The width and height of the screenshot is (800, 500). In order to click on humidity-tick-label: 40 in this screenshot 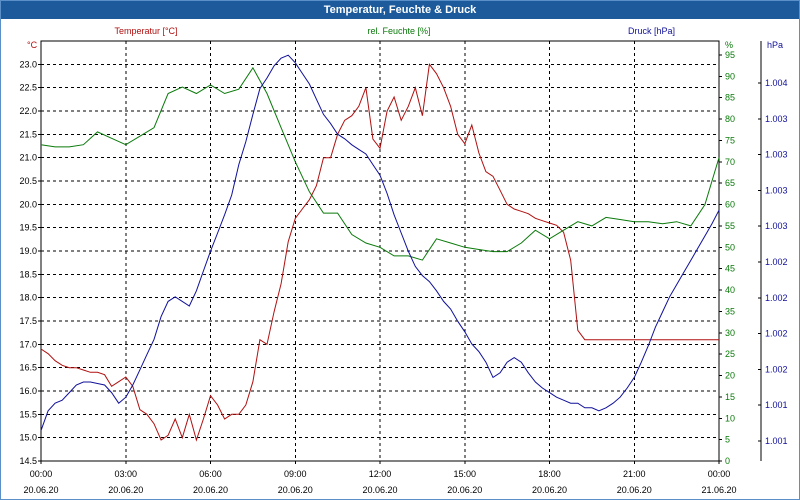, I will do `click(730, 290)`.